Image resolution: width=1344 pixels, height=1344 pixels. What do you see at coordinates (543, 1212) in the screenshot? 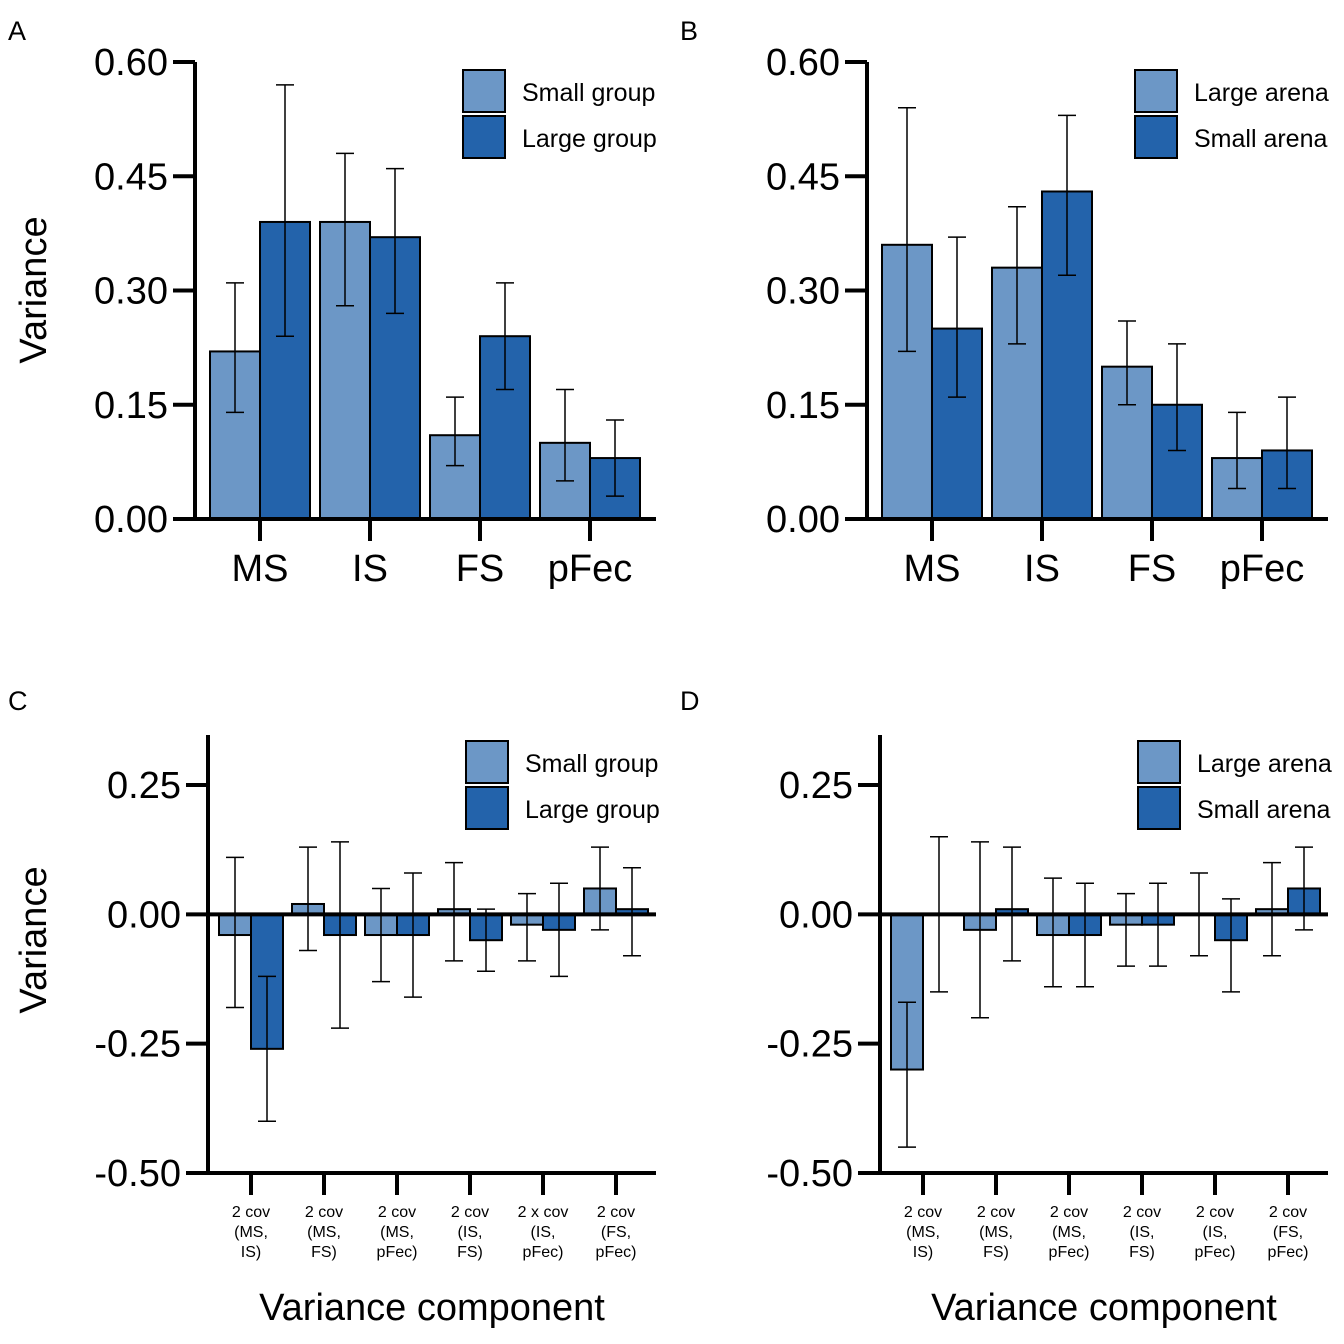
I see `x-tick-label: 2 x cov` at bounding box center [543, 1212].